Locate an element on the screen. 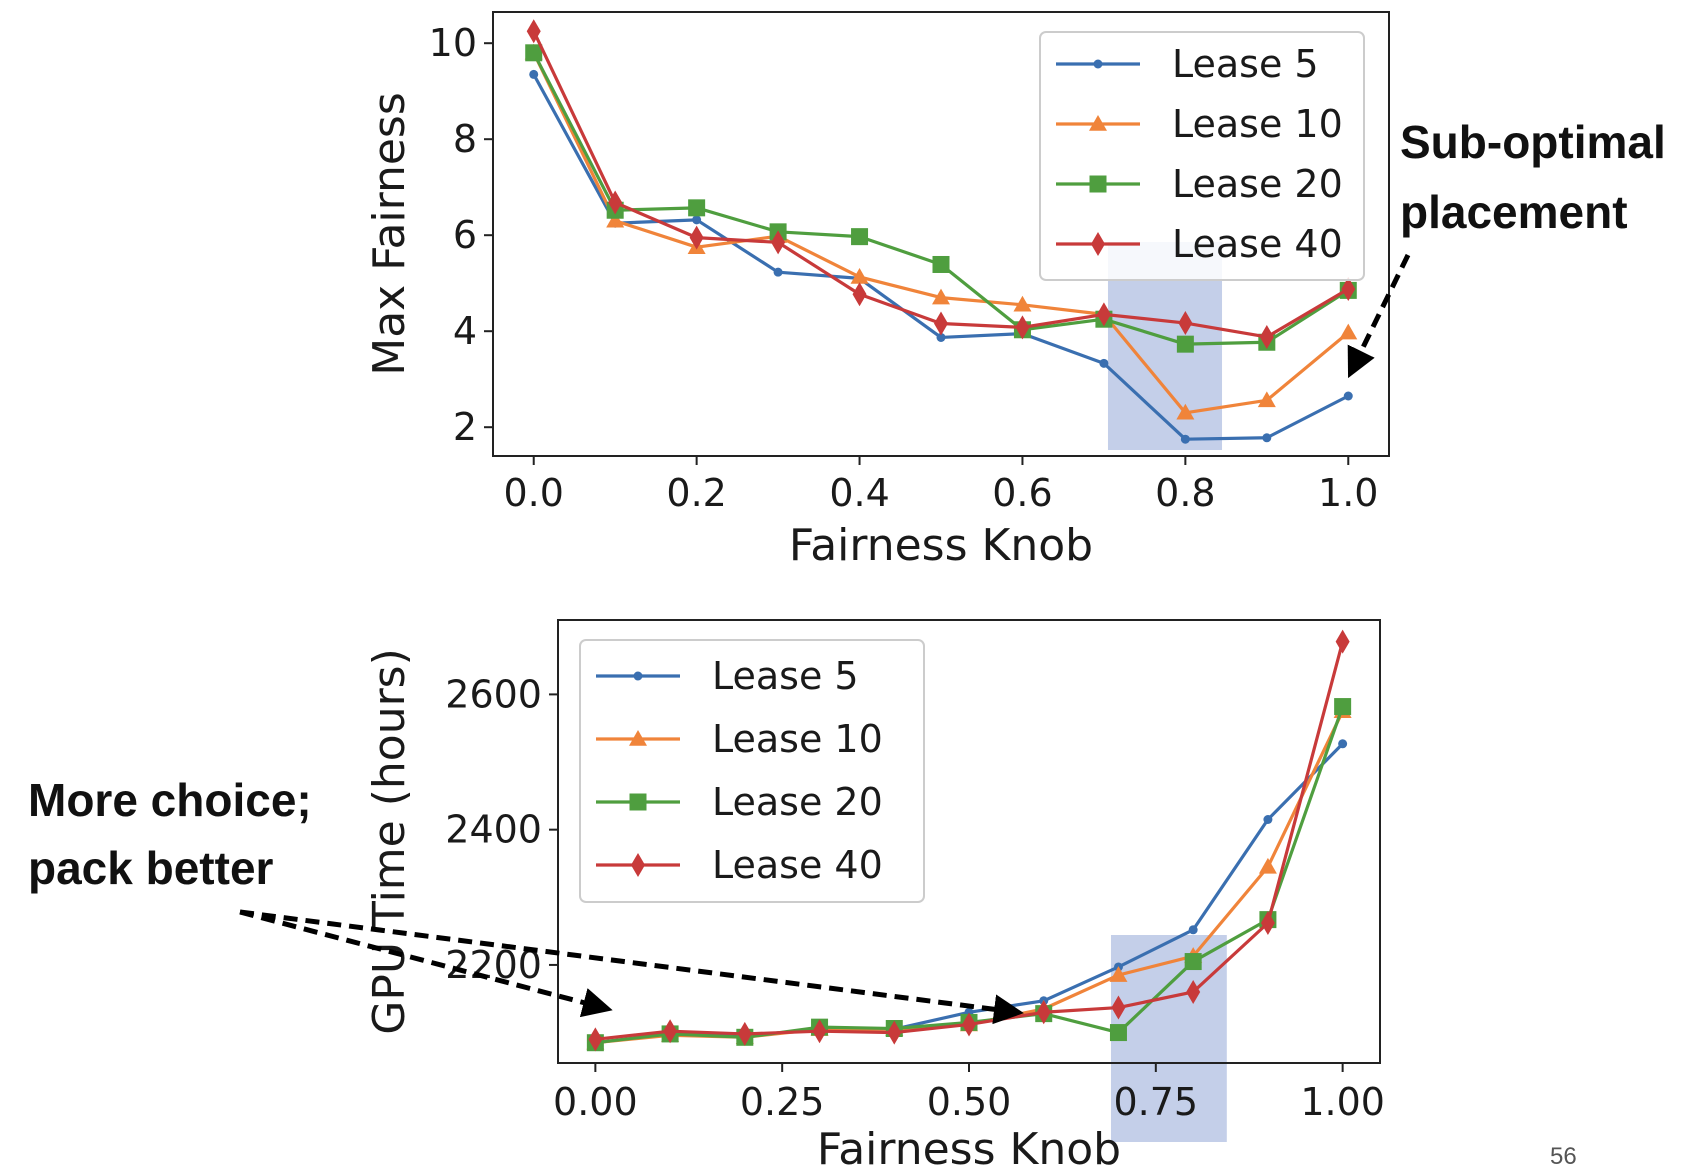 Image resolution: width=1698 pixels, height=1168 pixels. x-tick-label: 1.00 is located at coordinates (1342, 1102).